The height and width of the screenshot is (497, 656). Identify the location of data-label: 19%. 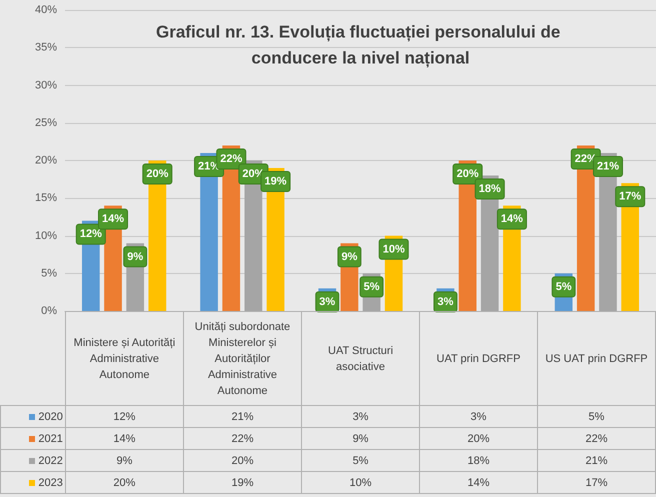
(242, 483).